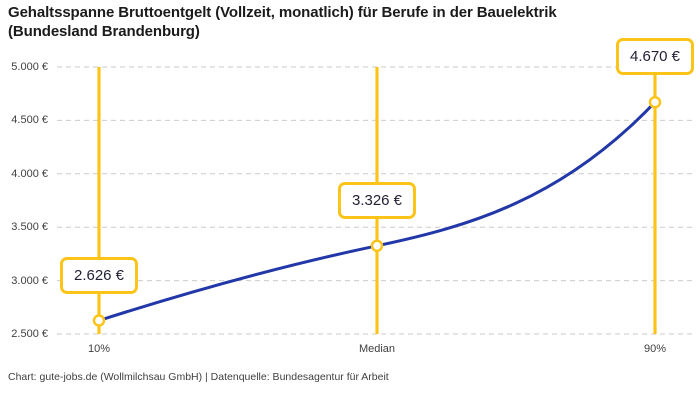 This screenshot has width=700, height=400. I want to click on y-axis-tick-label: 5.000 €, so click(29, 67).